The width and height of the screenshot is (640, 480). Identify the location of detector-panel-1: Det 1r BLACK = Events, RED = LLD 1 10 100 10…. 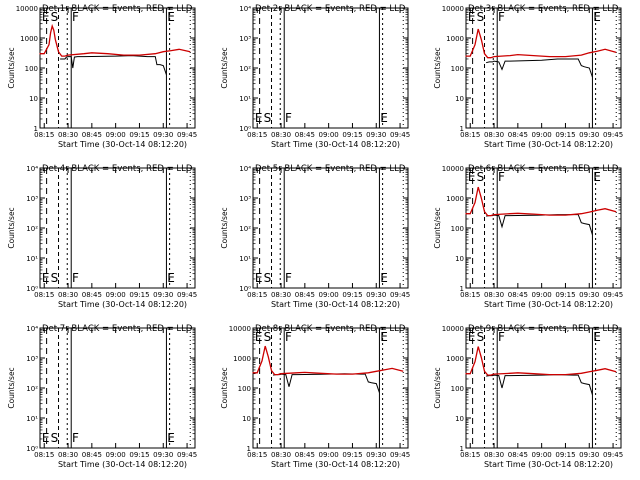
(102, 76).